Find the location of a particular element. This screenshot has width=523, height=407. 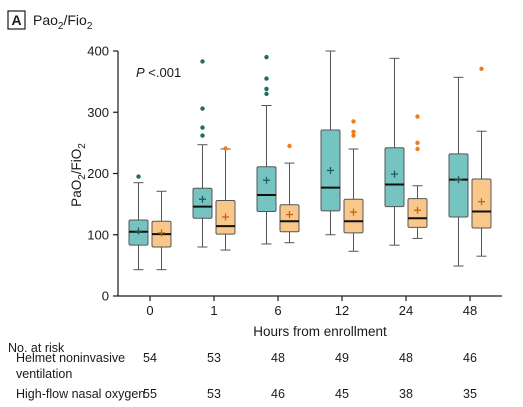

risk-values: 54 53 48 49 48 46 55 53 46 45 38 35 is located at coordinates (310, 376).